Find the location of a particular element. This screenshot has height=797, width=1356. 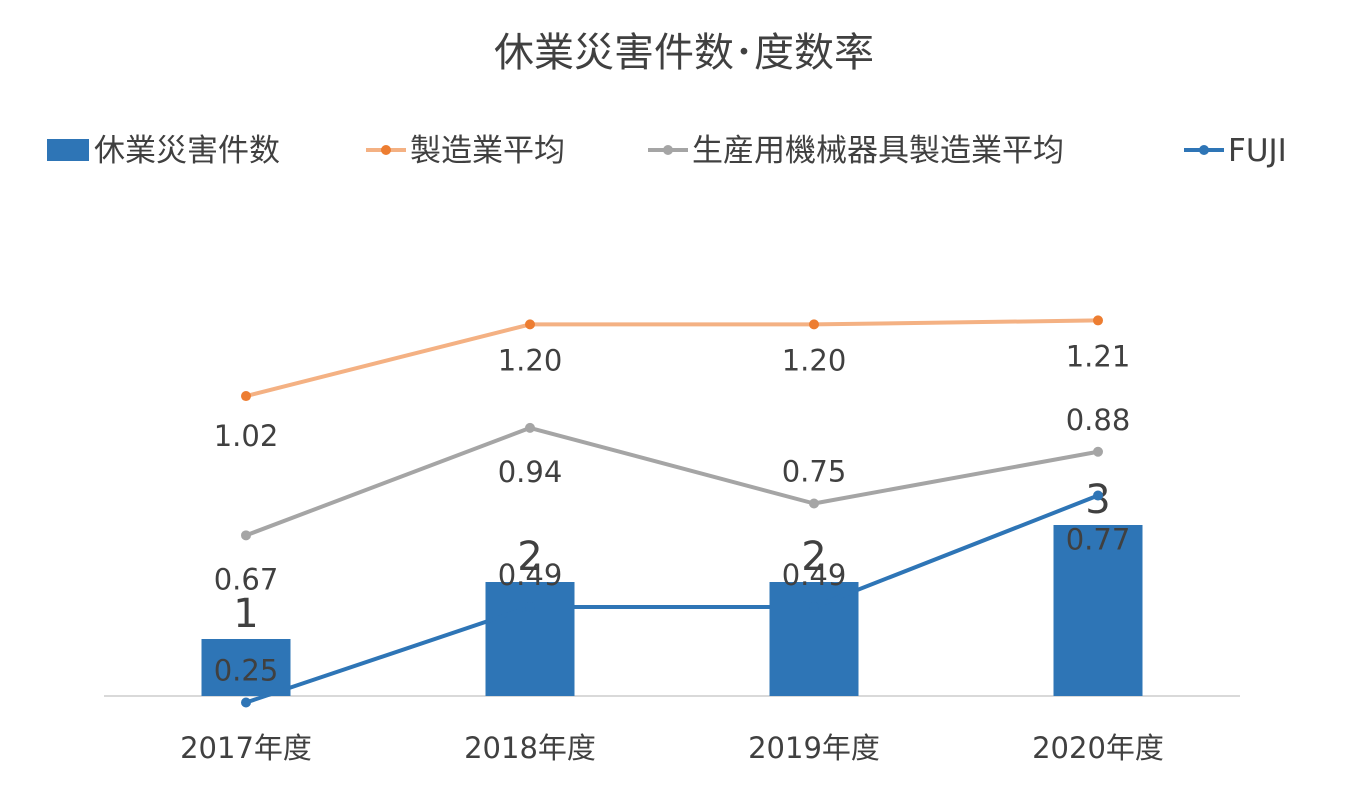

line-series-製造業平均: 1.02 1.20 1.20 1.21 is located at coordinates (672, 384).